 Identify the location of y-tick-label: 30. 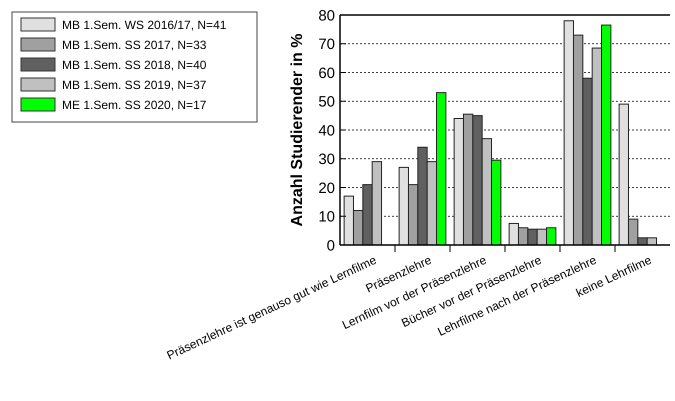
(326, 159).